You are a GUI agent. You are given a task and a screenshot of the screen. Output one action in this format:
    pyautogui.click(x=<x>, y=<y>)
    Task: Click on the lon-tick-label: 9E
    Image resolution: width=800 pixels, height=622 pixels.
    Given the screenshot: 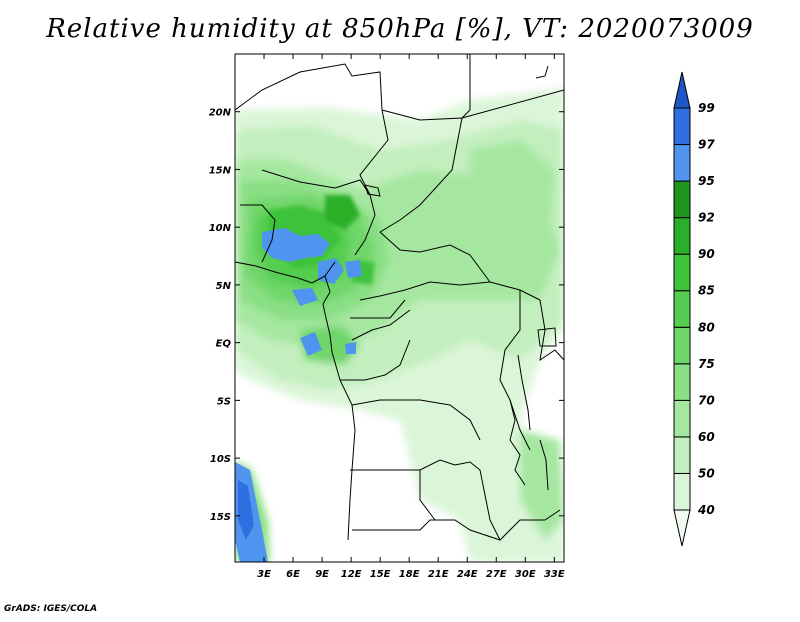 What is the action you would take?
    pyautogui.click(x=322, y=574)
    